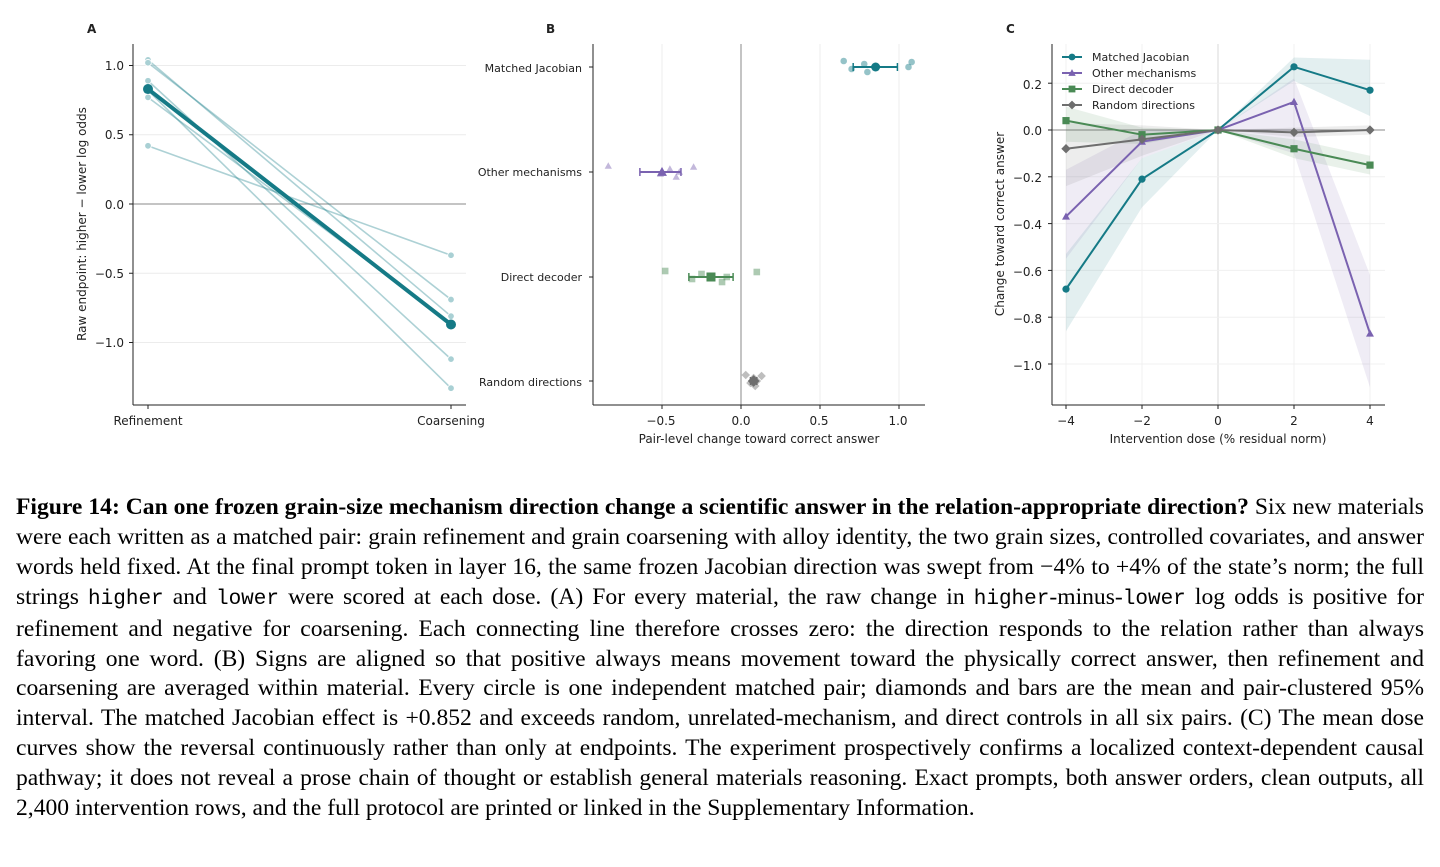  Describe the element at coordinates (1027, 225) in the screenshot. I see `panel-c-ytick: −0.4` at that location.